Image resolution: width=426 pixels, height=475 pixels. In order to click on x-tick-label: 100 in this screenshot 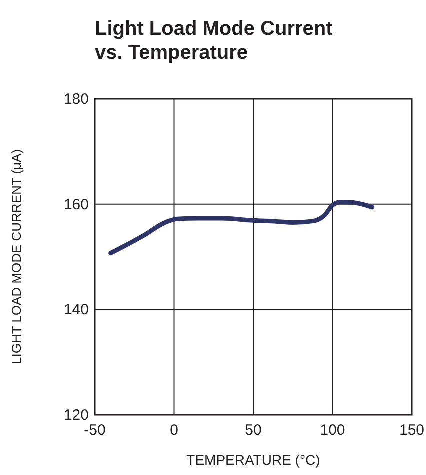, I will do `click(333, 430)`.